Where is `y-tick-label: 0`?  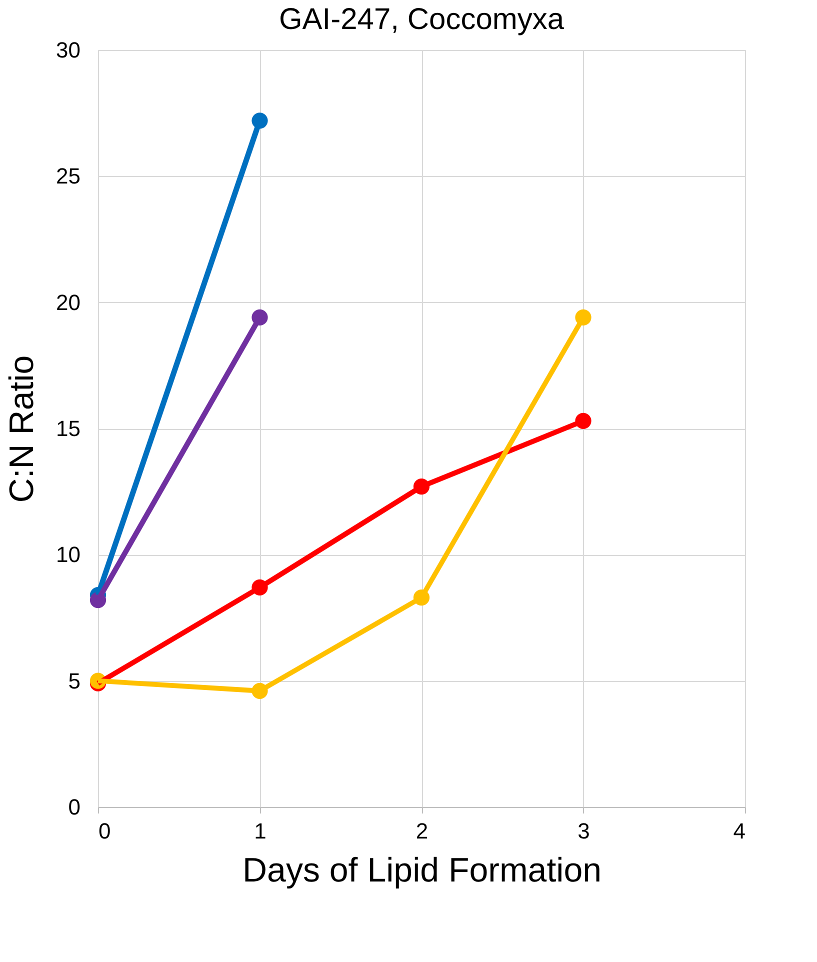
y-tick-label: 0 is located at coordinates (74, 807).